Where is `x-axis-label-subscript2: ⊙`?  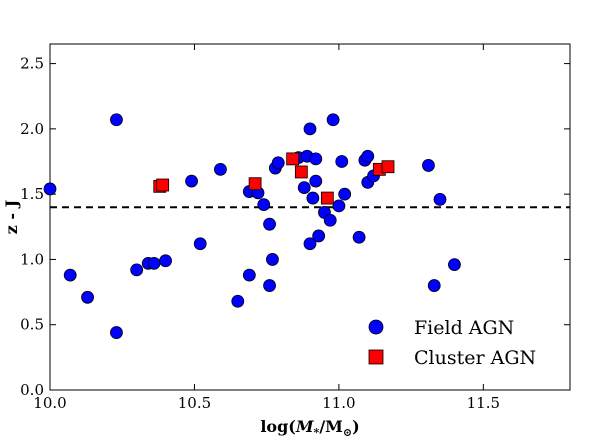 x-axis-label-subscript2: ⊙ is located at coordinates (347, 432).